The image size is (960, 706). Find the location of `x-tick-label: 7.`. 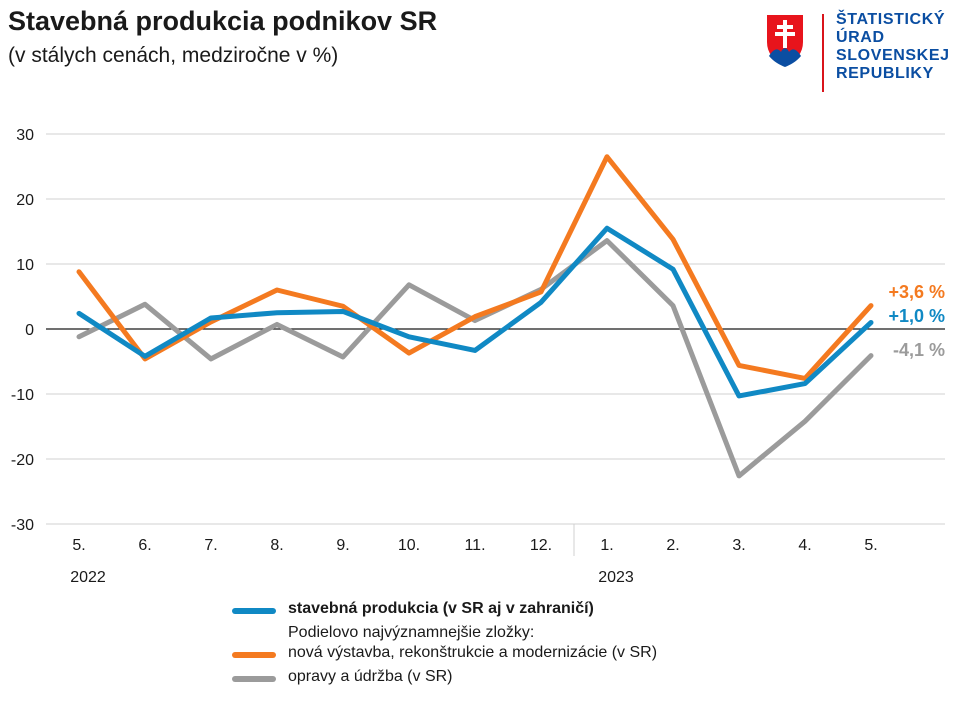

x-tick-label: 7. is located at coordinates (210, 545).